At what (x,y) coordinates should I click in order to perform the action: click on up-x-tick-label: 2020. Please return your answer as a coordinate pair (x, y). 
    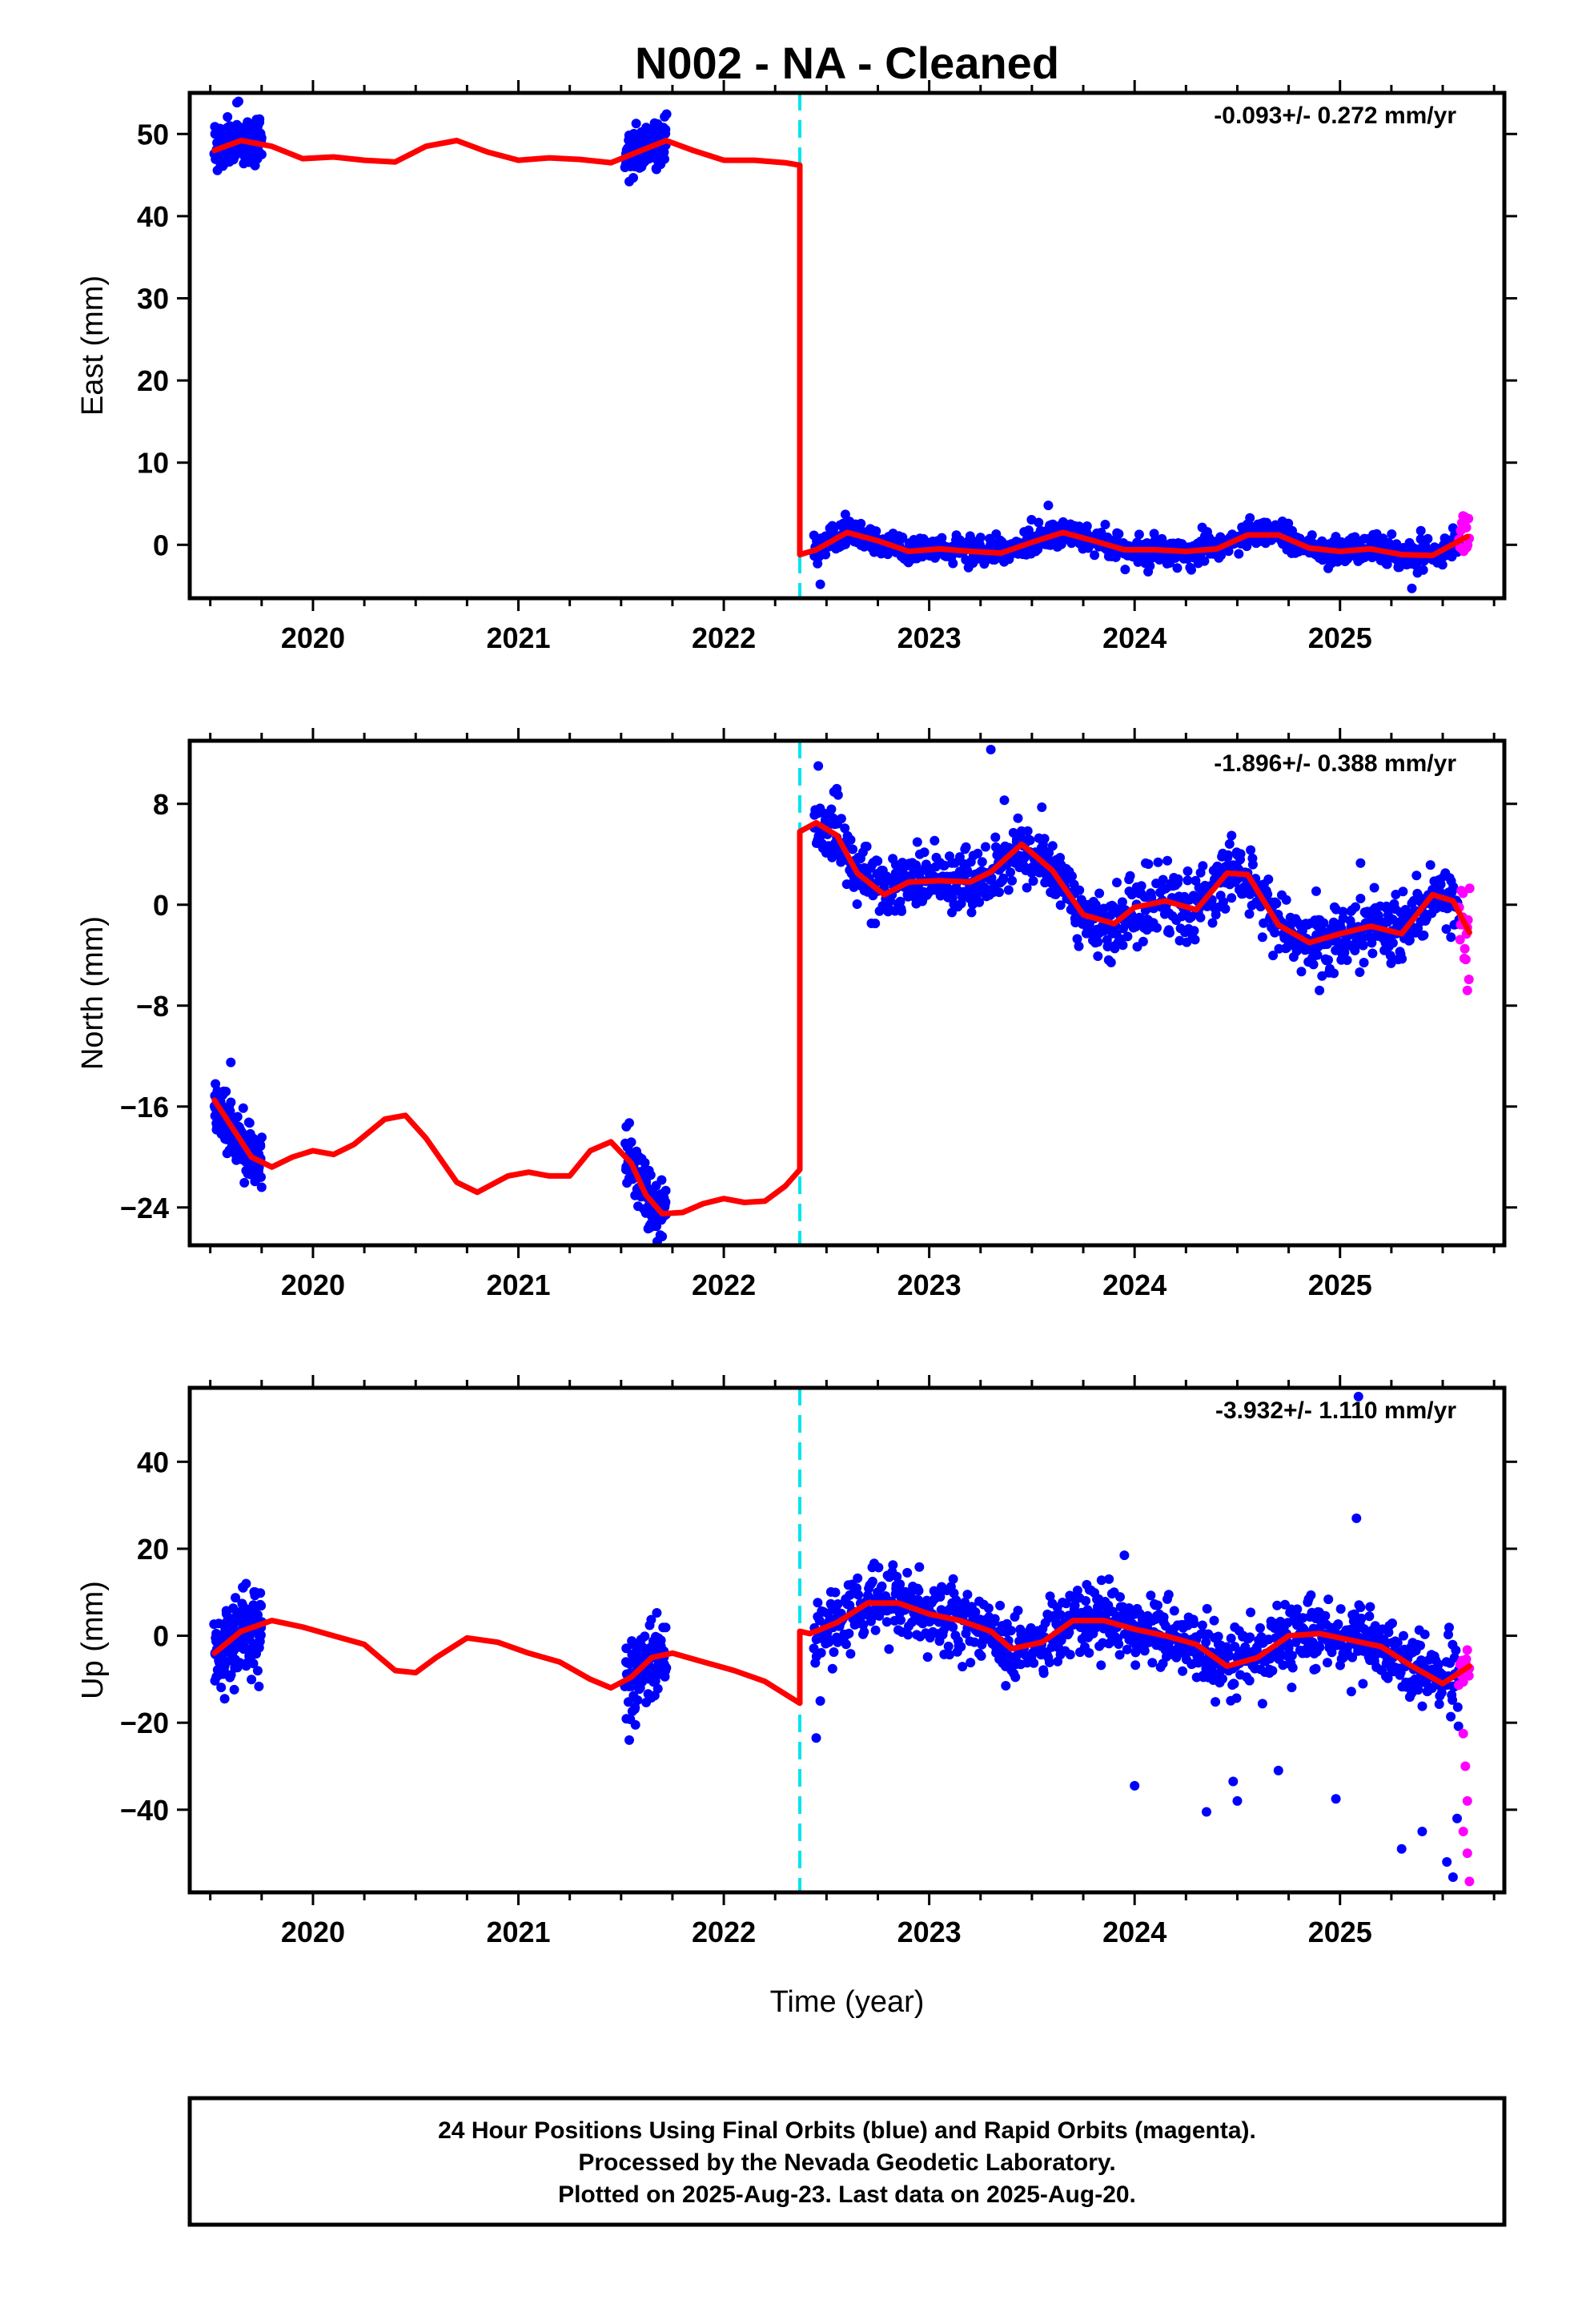
    Looking at the image, I should click on (313, 1932).